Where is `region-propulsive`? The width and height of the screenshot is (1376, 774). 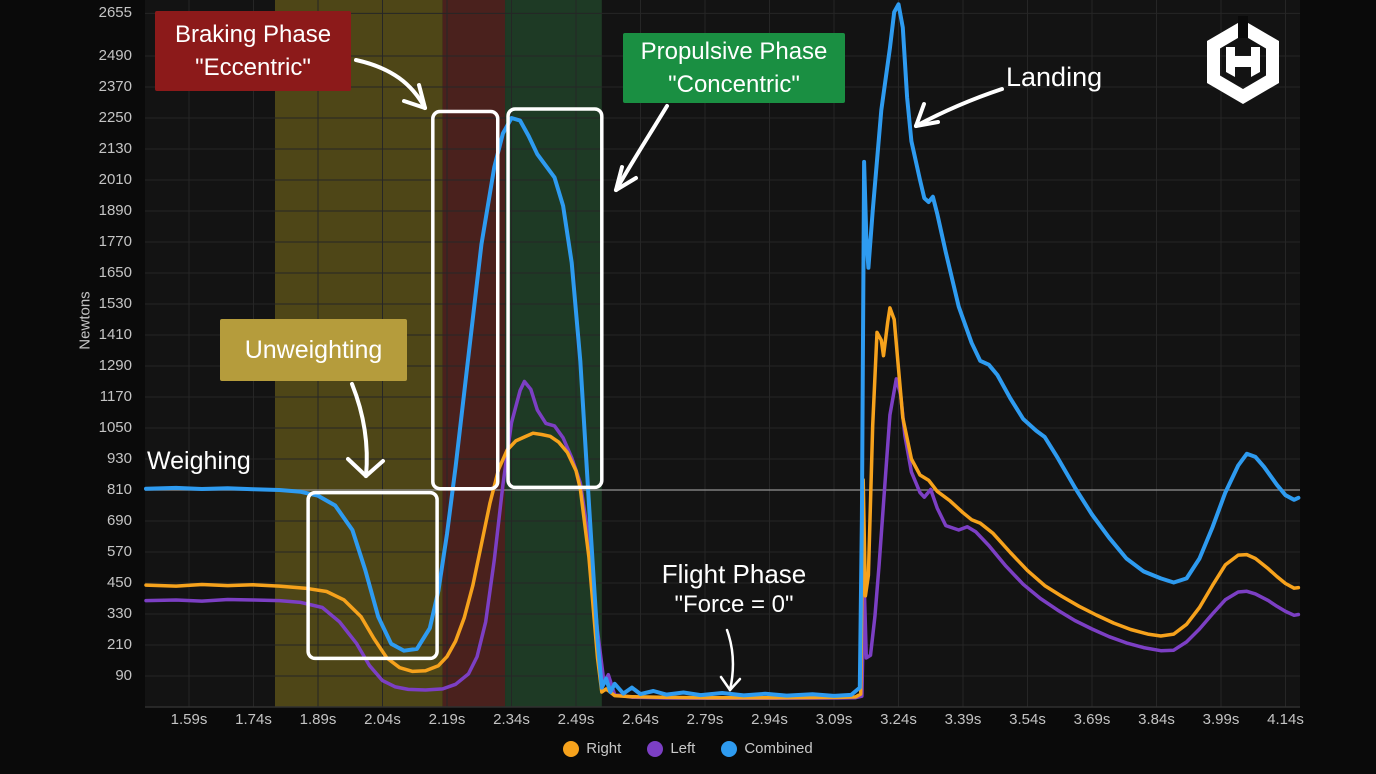
region-propulsive is located at coordinates (553, 353).